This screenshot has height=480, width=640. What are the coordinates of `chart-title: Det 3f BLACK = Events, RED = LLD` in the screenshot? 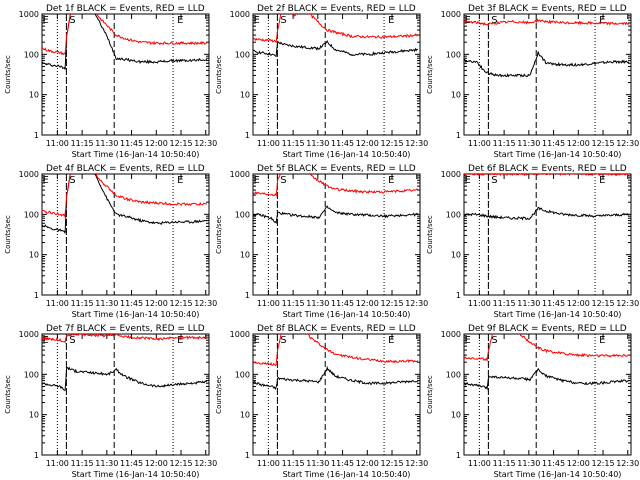 It's located at (547, 9).